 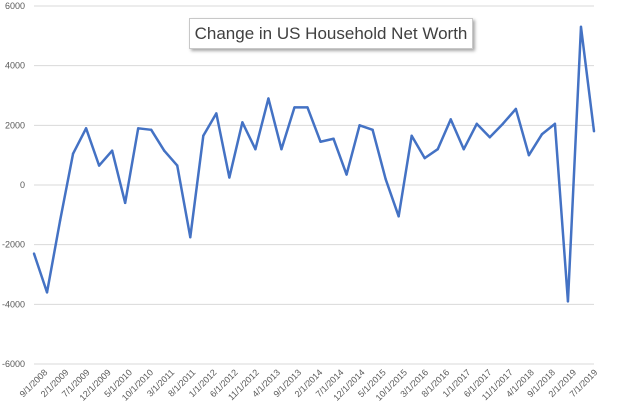 I want to click on y-tick-label: 2000, so click(x=15, y=125).